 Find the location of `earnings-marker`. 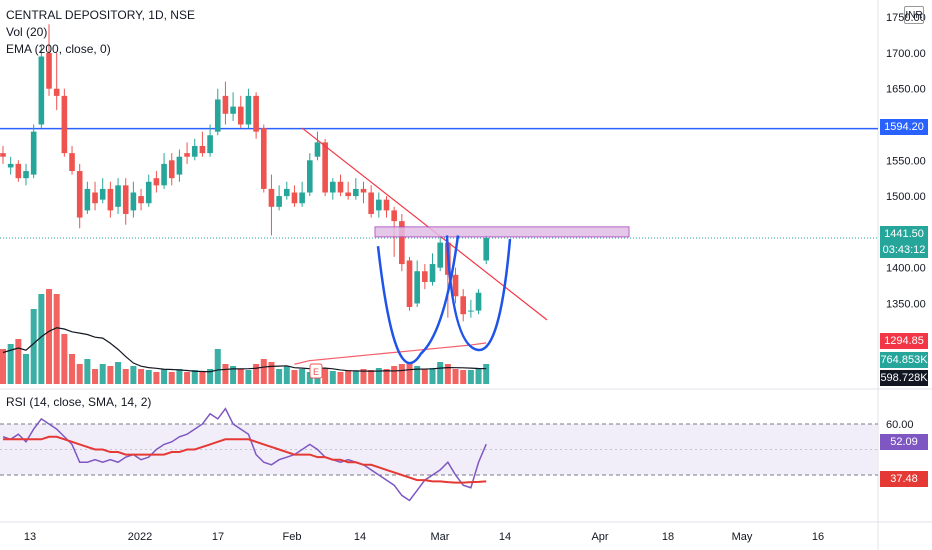

earnings-marker is located at coordinates (316, 371).